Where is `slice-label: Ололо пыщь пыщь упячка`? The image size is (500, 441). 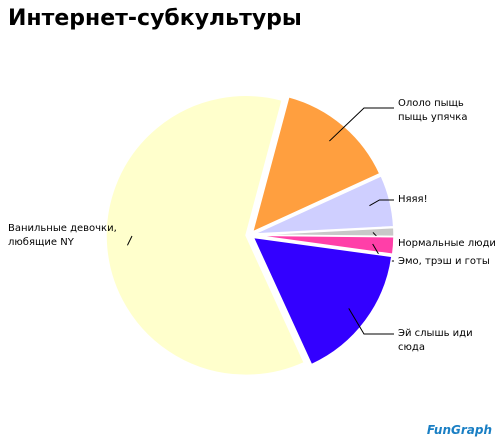 slice-label: Ололо пыщь пыщь упячка is located at coordinates (433, 110).